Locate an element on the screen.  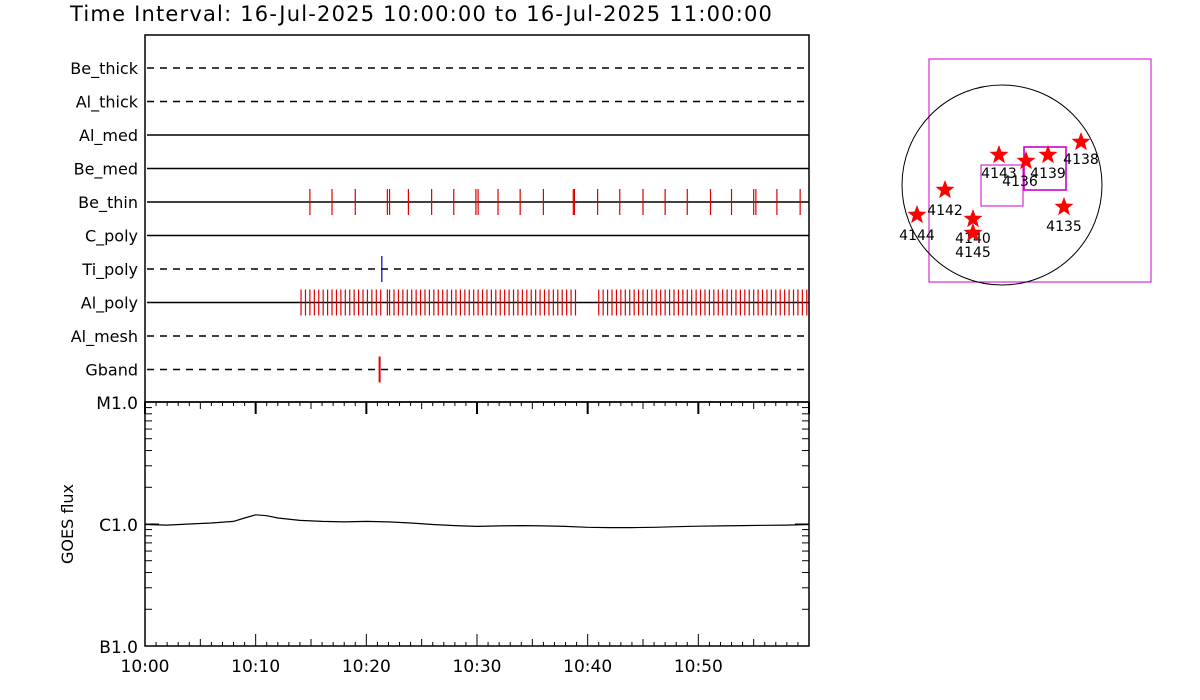
channel-label: Al_poly is located at coordinates (109, 304).